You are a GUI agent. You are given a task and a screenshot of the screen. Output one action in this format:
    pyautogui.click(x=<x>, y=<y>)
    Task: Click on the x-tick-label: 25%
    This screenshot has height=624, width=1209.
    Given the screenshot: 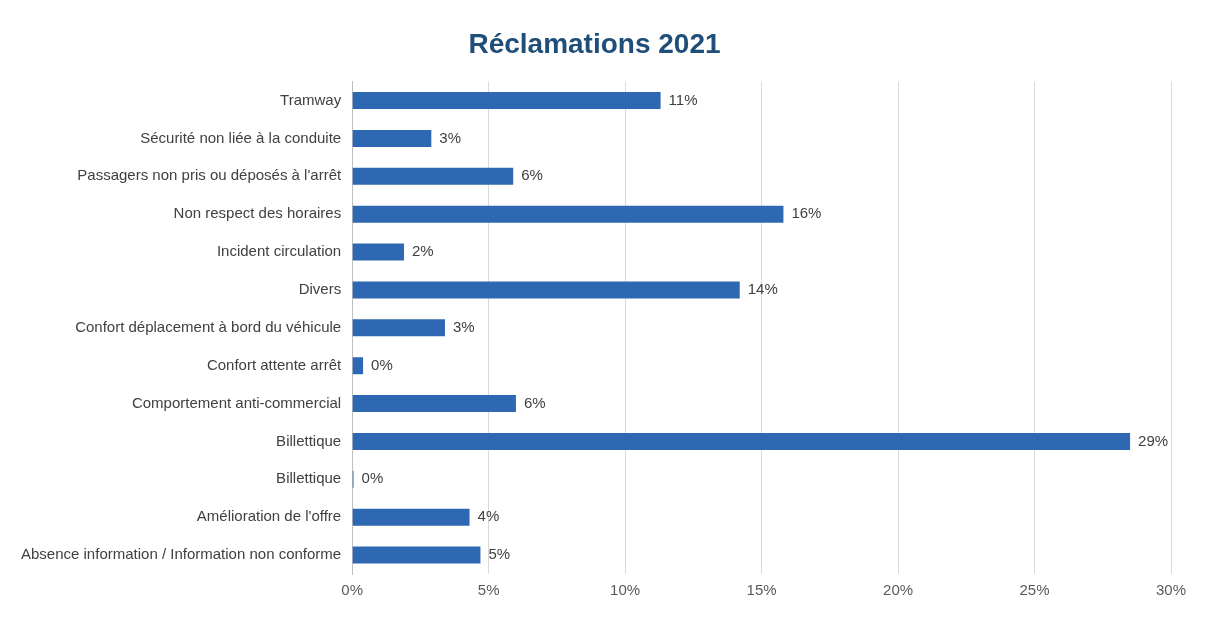 What is the action you would take?
    pyautogui.click(x=1034, y=590)
    